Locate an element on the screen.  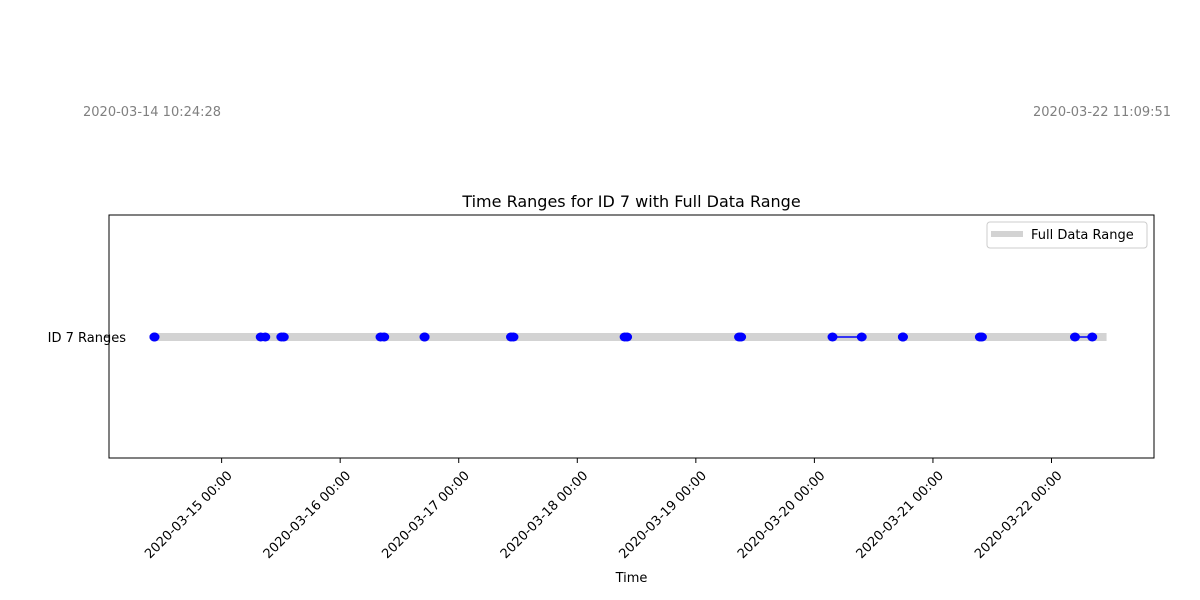
x-tick-label: 2020-03-21 00:00 is located at coordinates (900, 514).